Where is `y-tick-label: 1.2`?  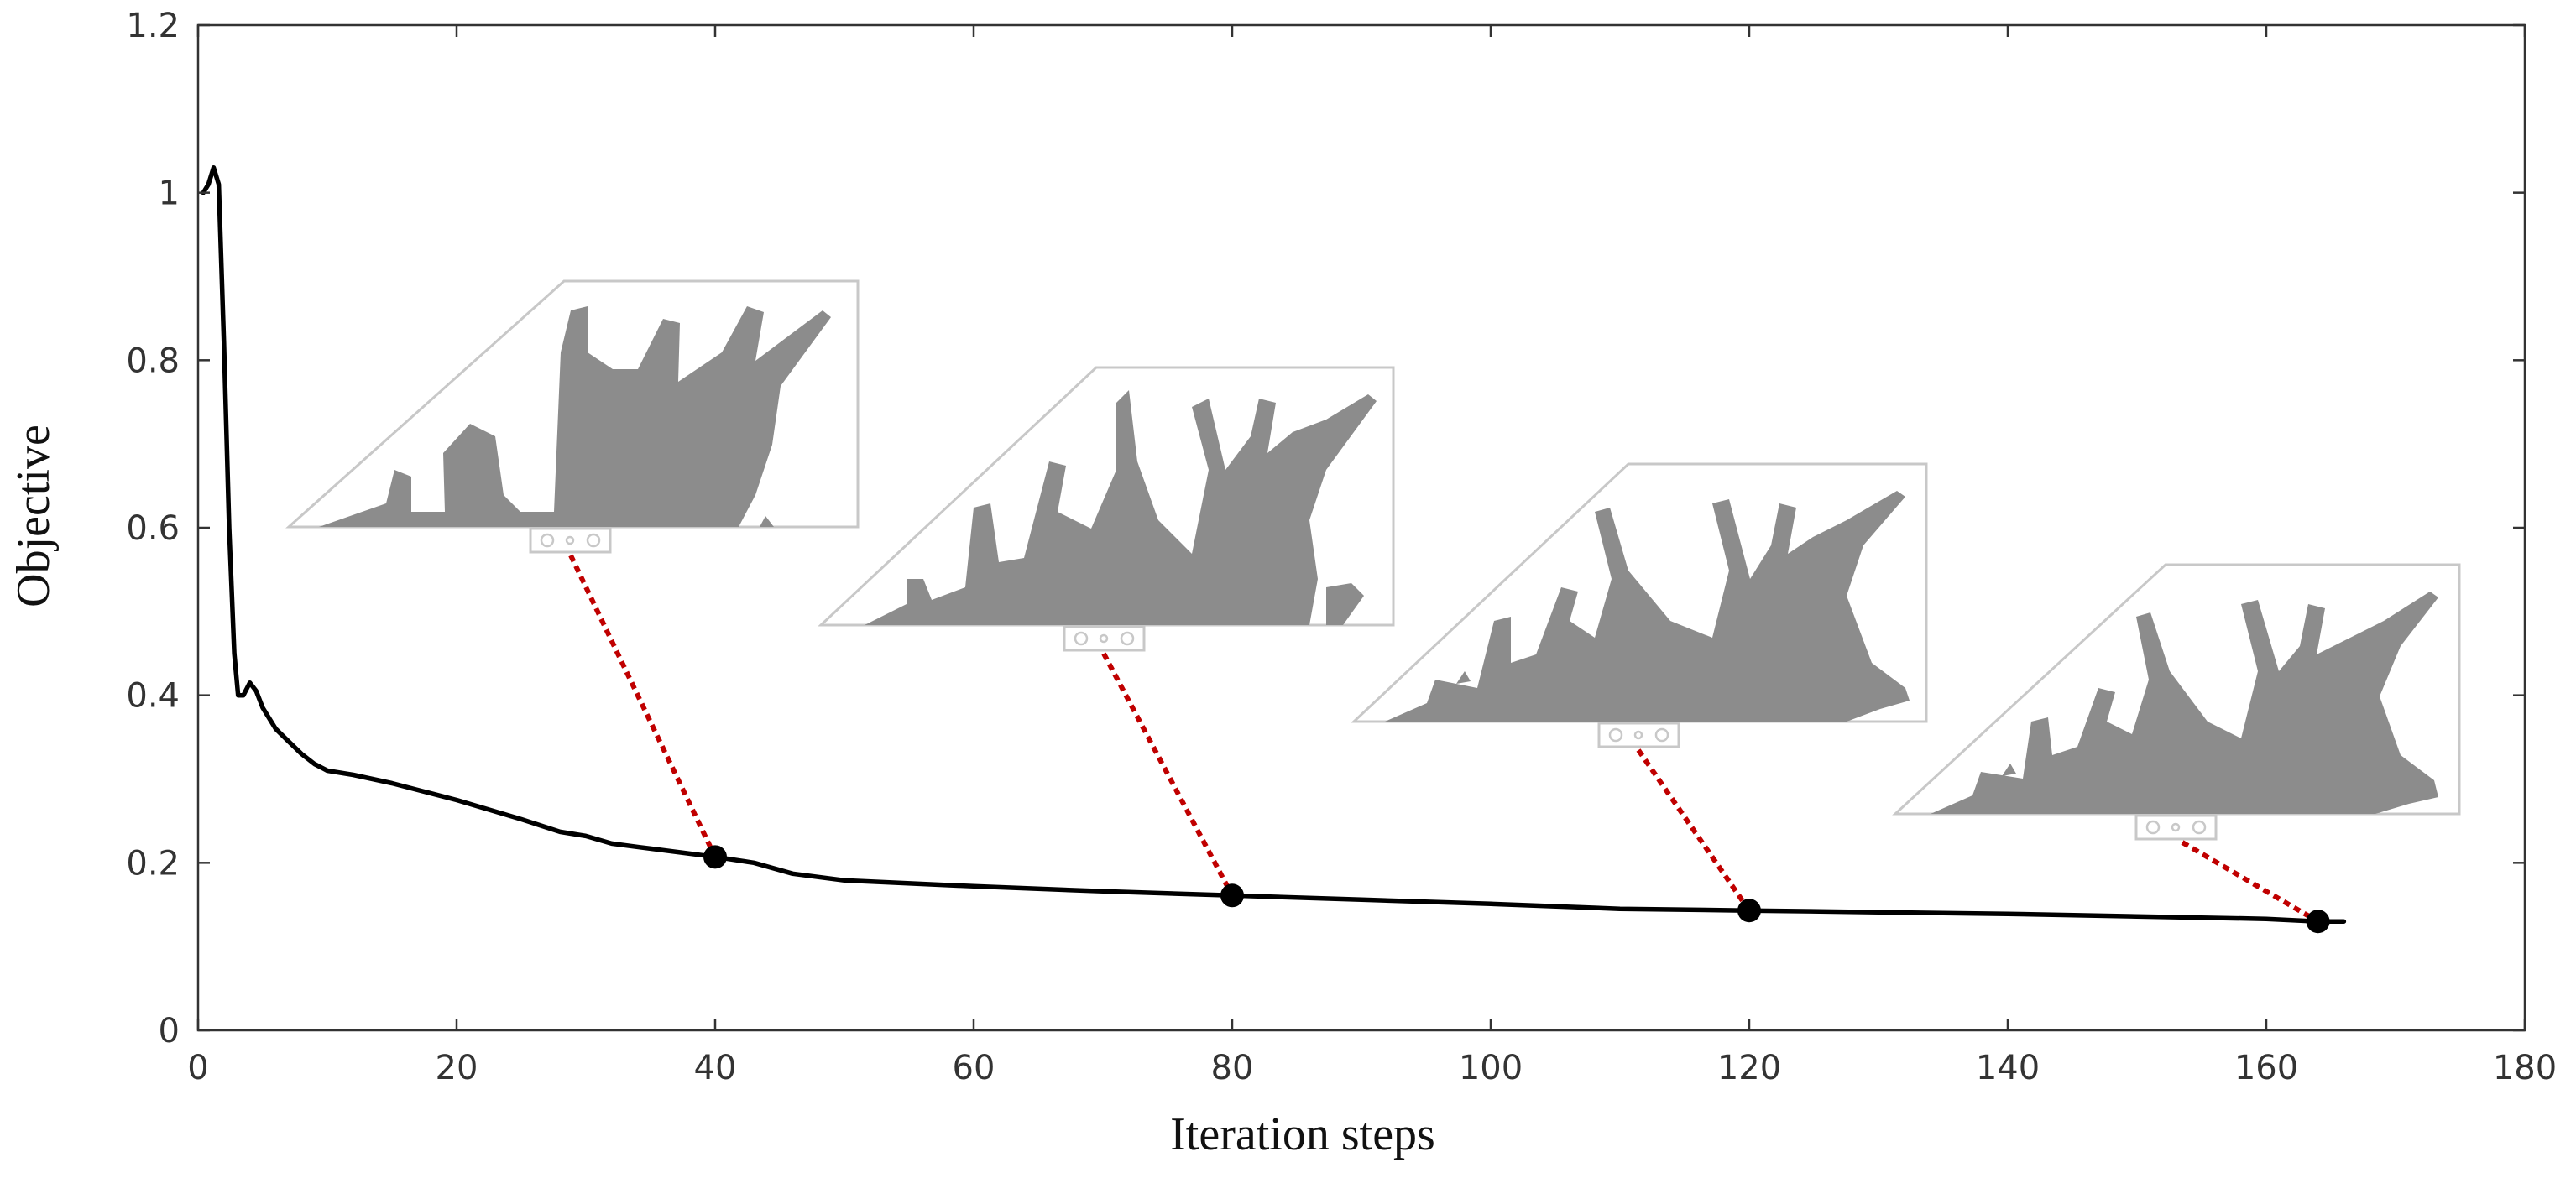 y-tick-label: 1.2 is located at coordinates (153, 26).